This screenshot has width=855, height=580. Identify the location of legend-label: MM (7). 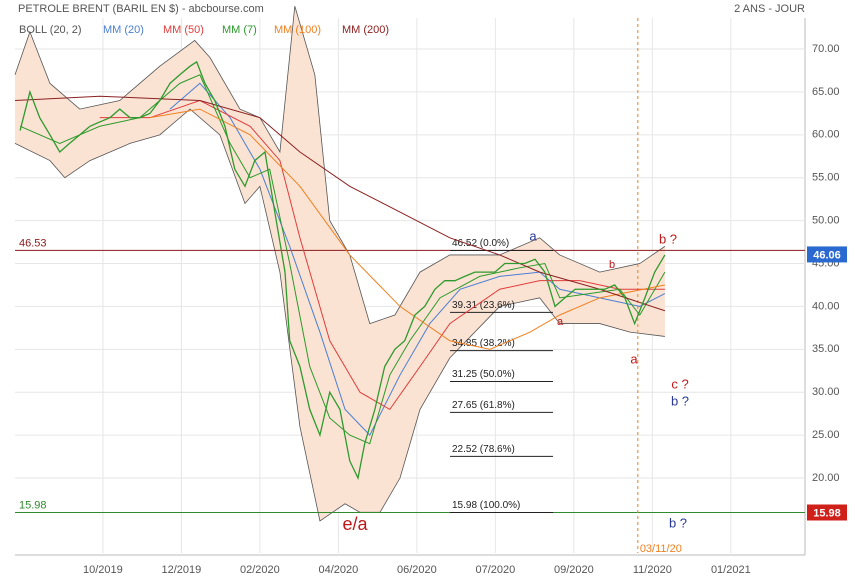
(239, 30).